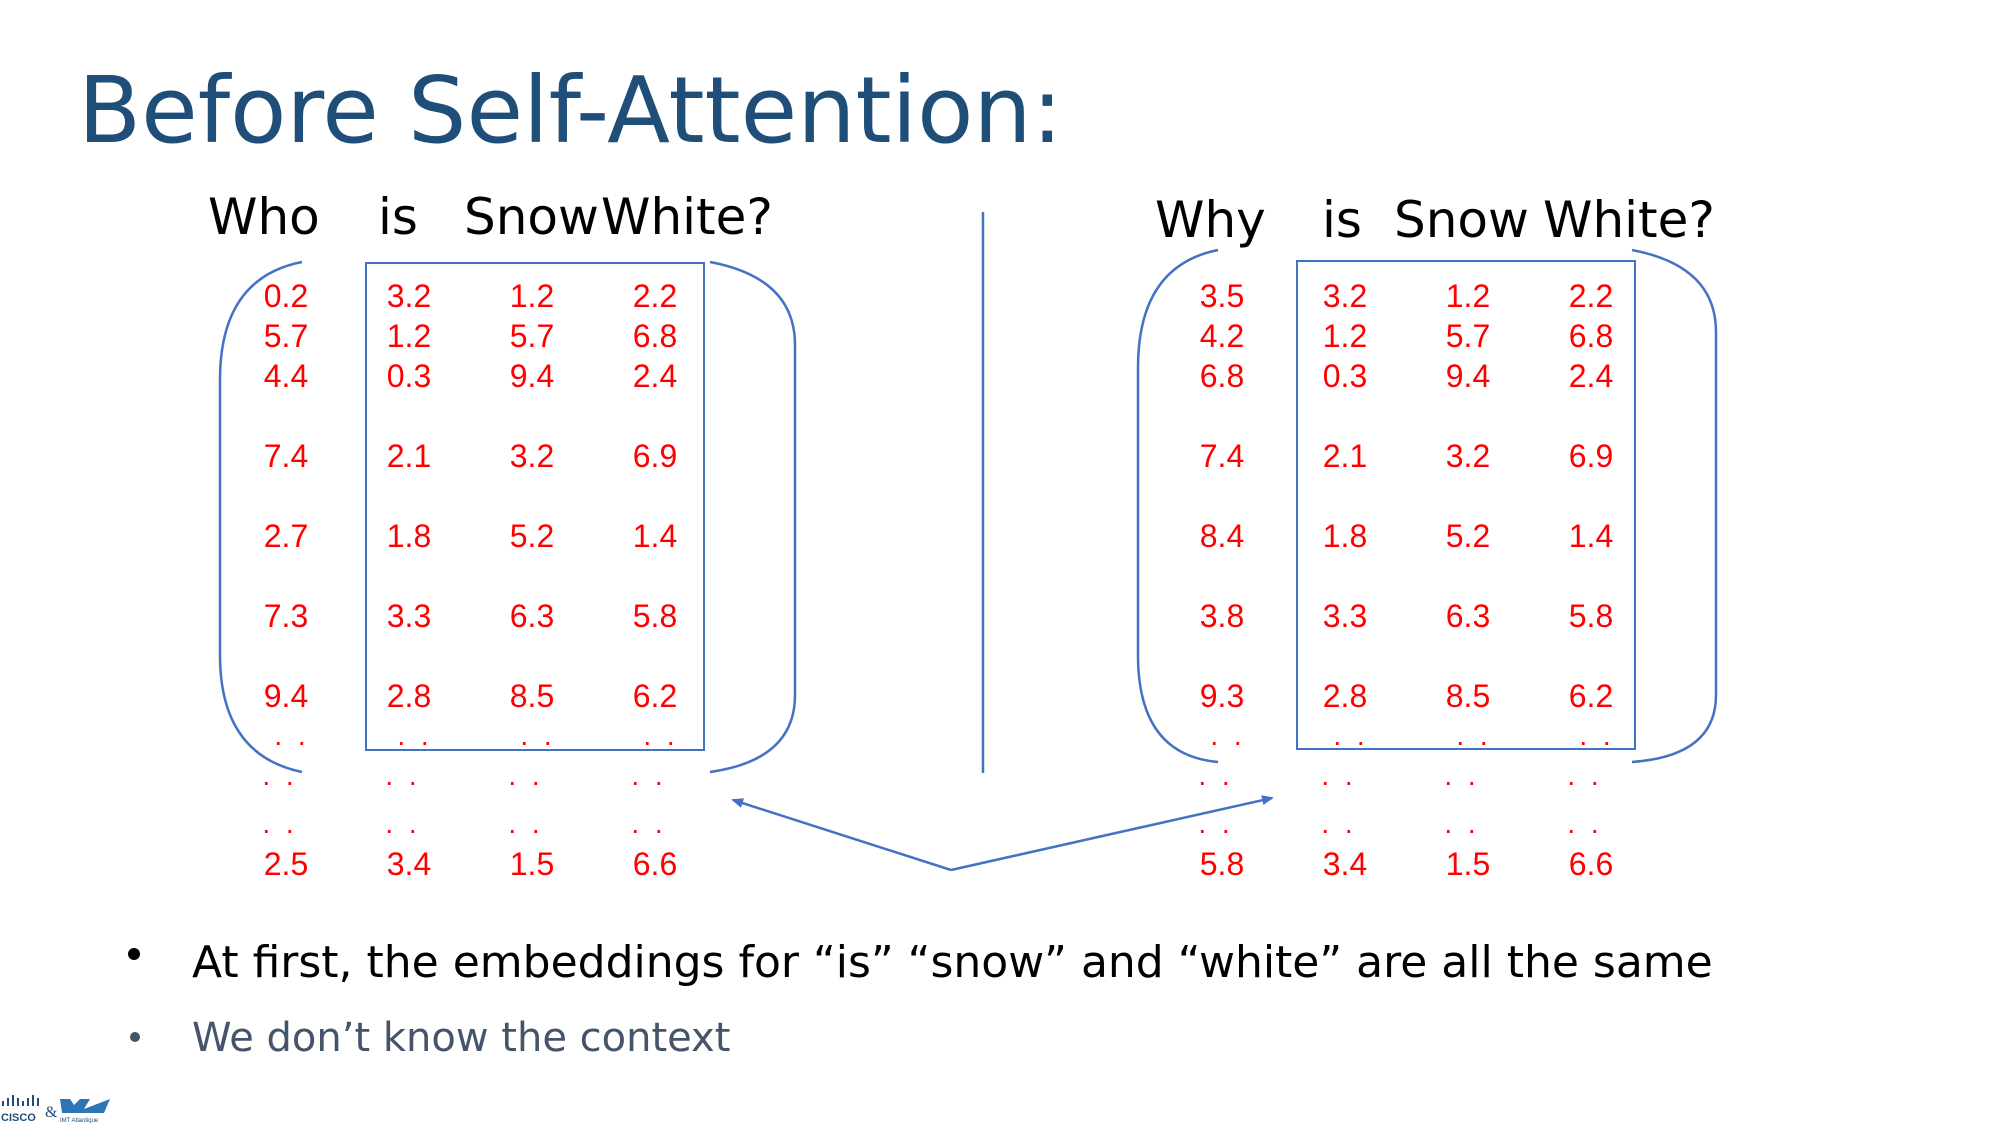 The width and height of the screenshot is (2000, 1125). Describe the element at coordinates (461, 1038) in the screenshot. I see `bullet-secondary: We don’t know the context` at that location.